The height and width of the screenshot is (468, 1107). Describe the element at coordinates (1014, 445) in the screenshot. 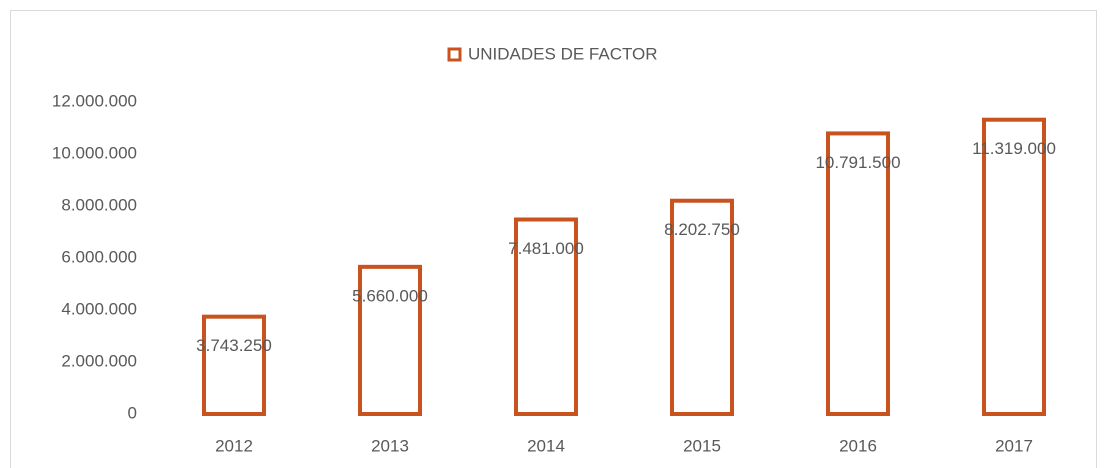

I see `x-tick-label: 2017` at that location.